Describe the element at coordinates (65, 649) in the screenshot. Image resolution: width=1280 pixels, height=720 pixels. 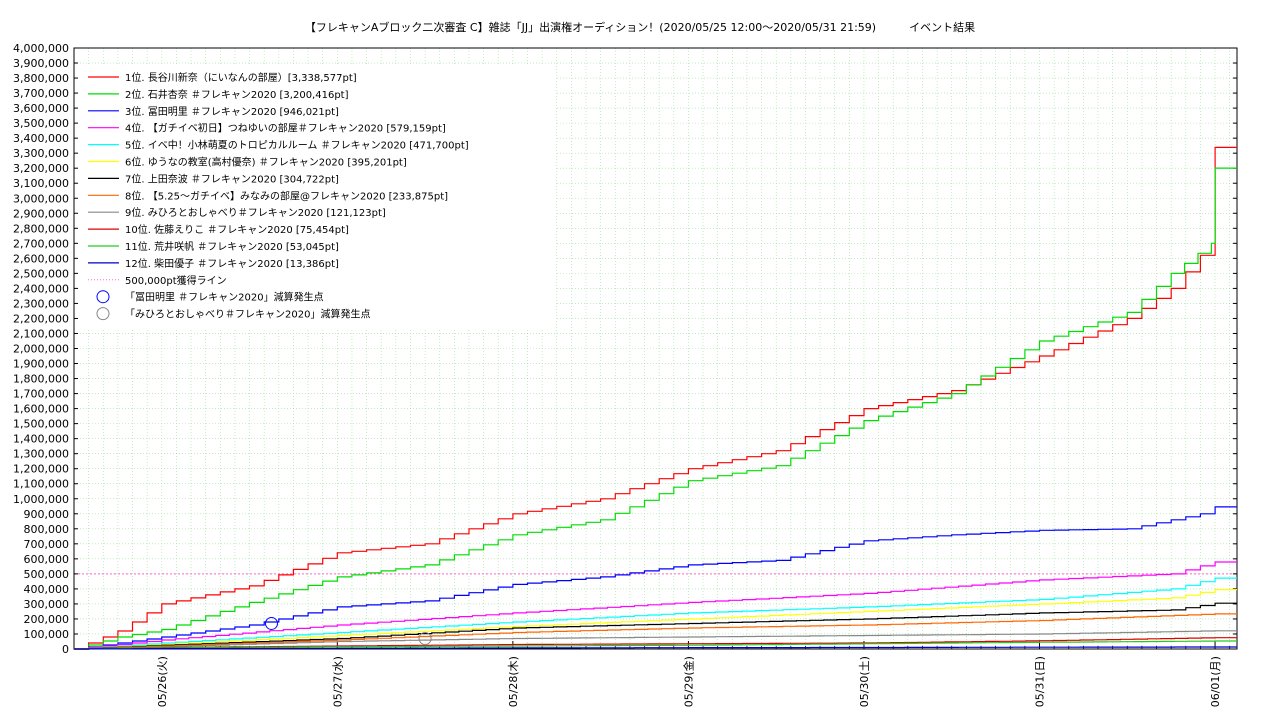
I see `y-tick-label: 0` at that location.